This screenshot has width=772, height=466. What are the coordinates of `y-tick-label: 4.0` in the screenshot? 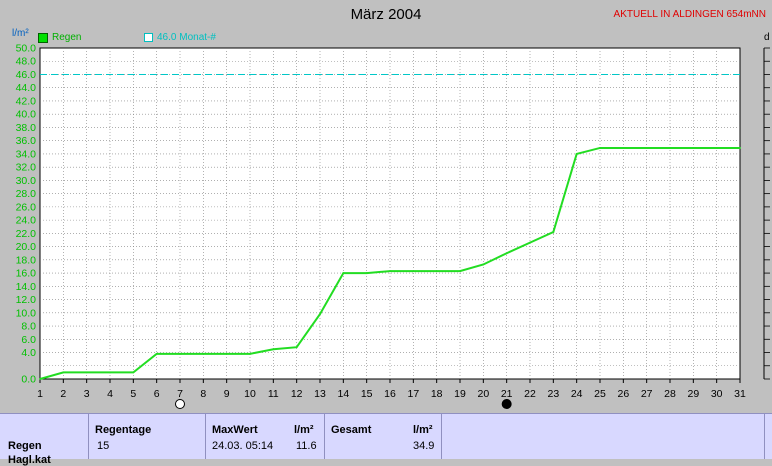 It's located at (28, 353).